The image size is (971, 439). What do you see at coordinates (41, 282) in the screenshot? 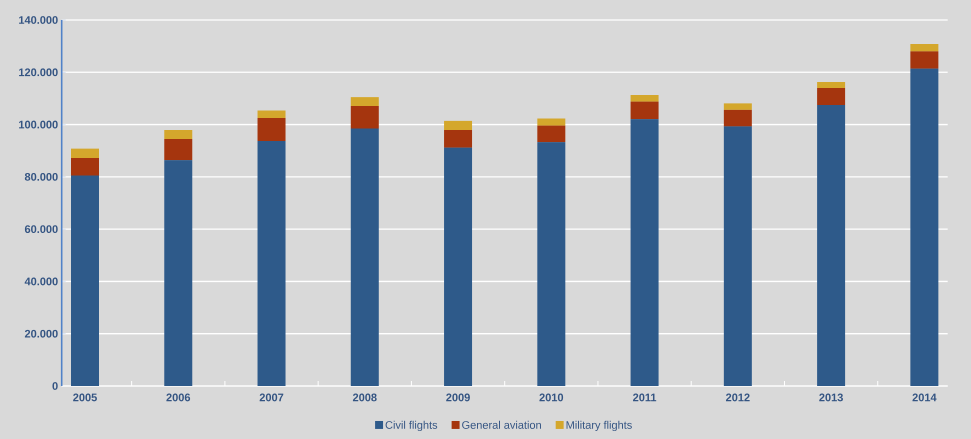
I see `y-tick-label: 40.000` at bounding box center [41, 282].